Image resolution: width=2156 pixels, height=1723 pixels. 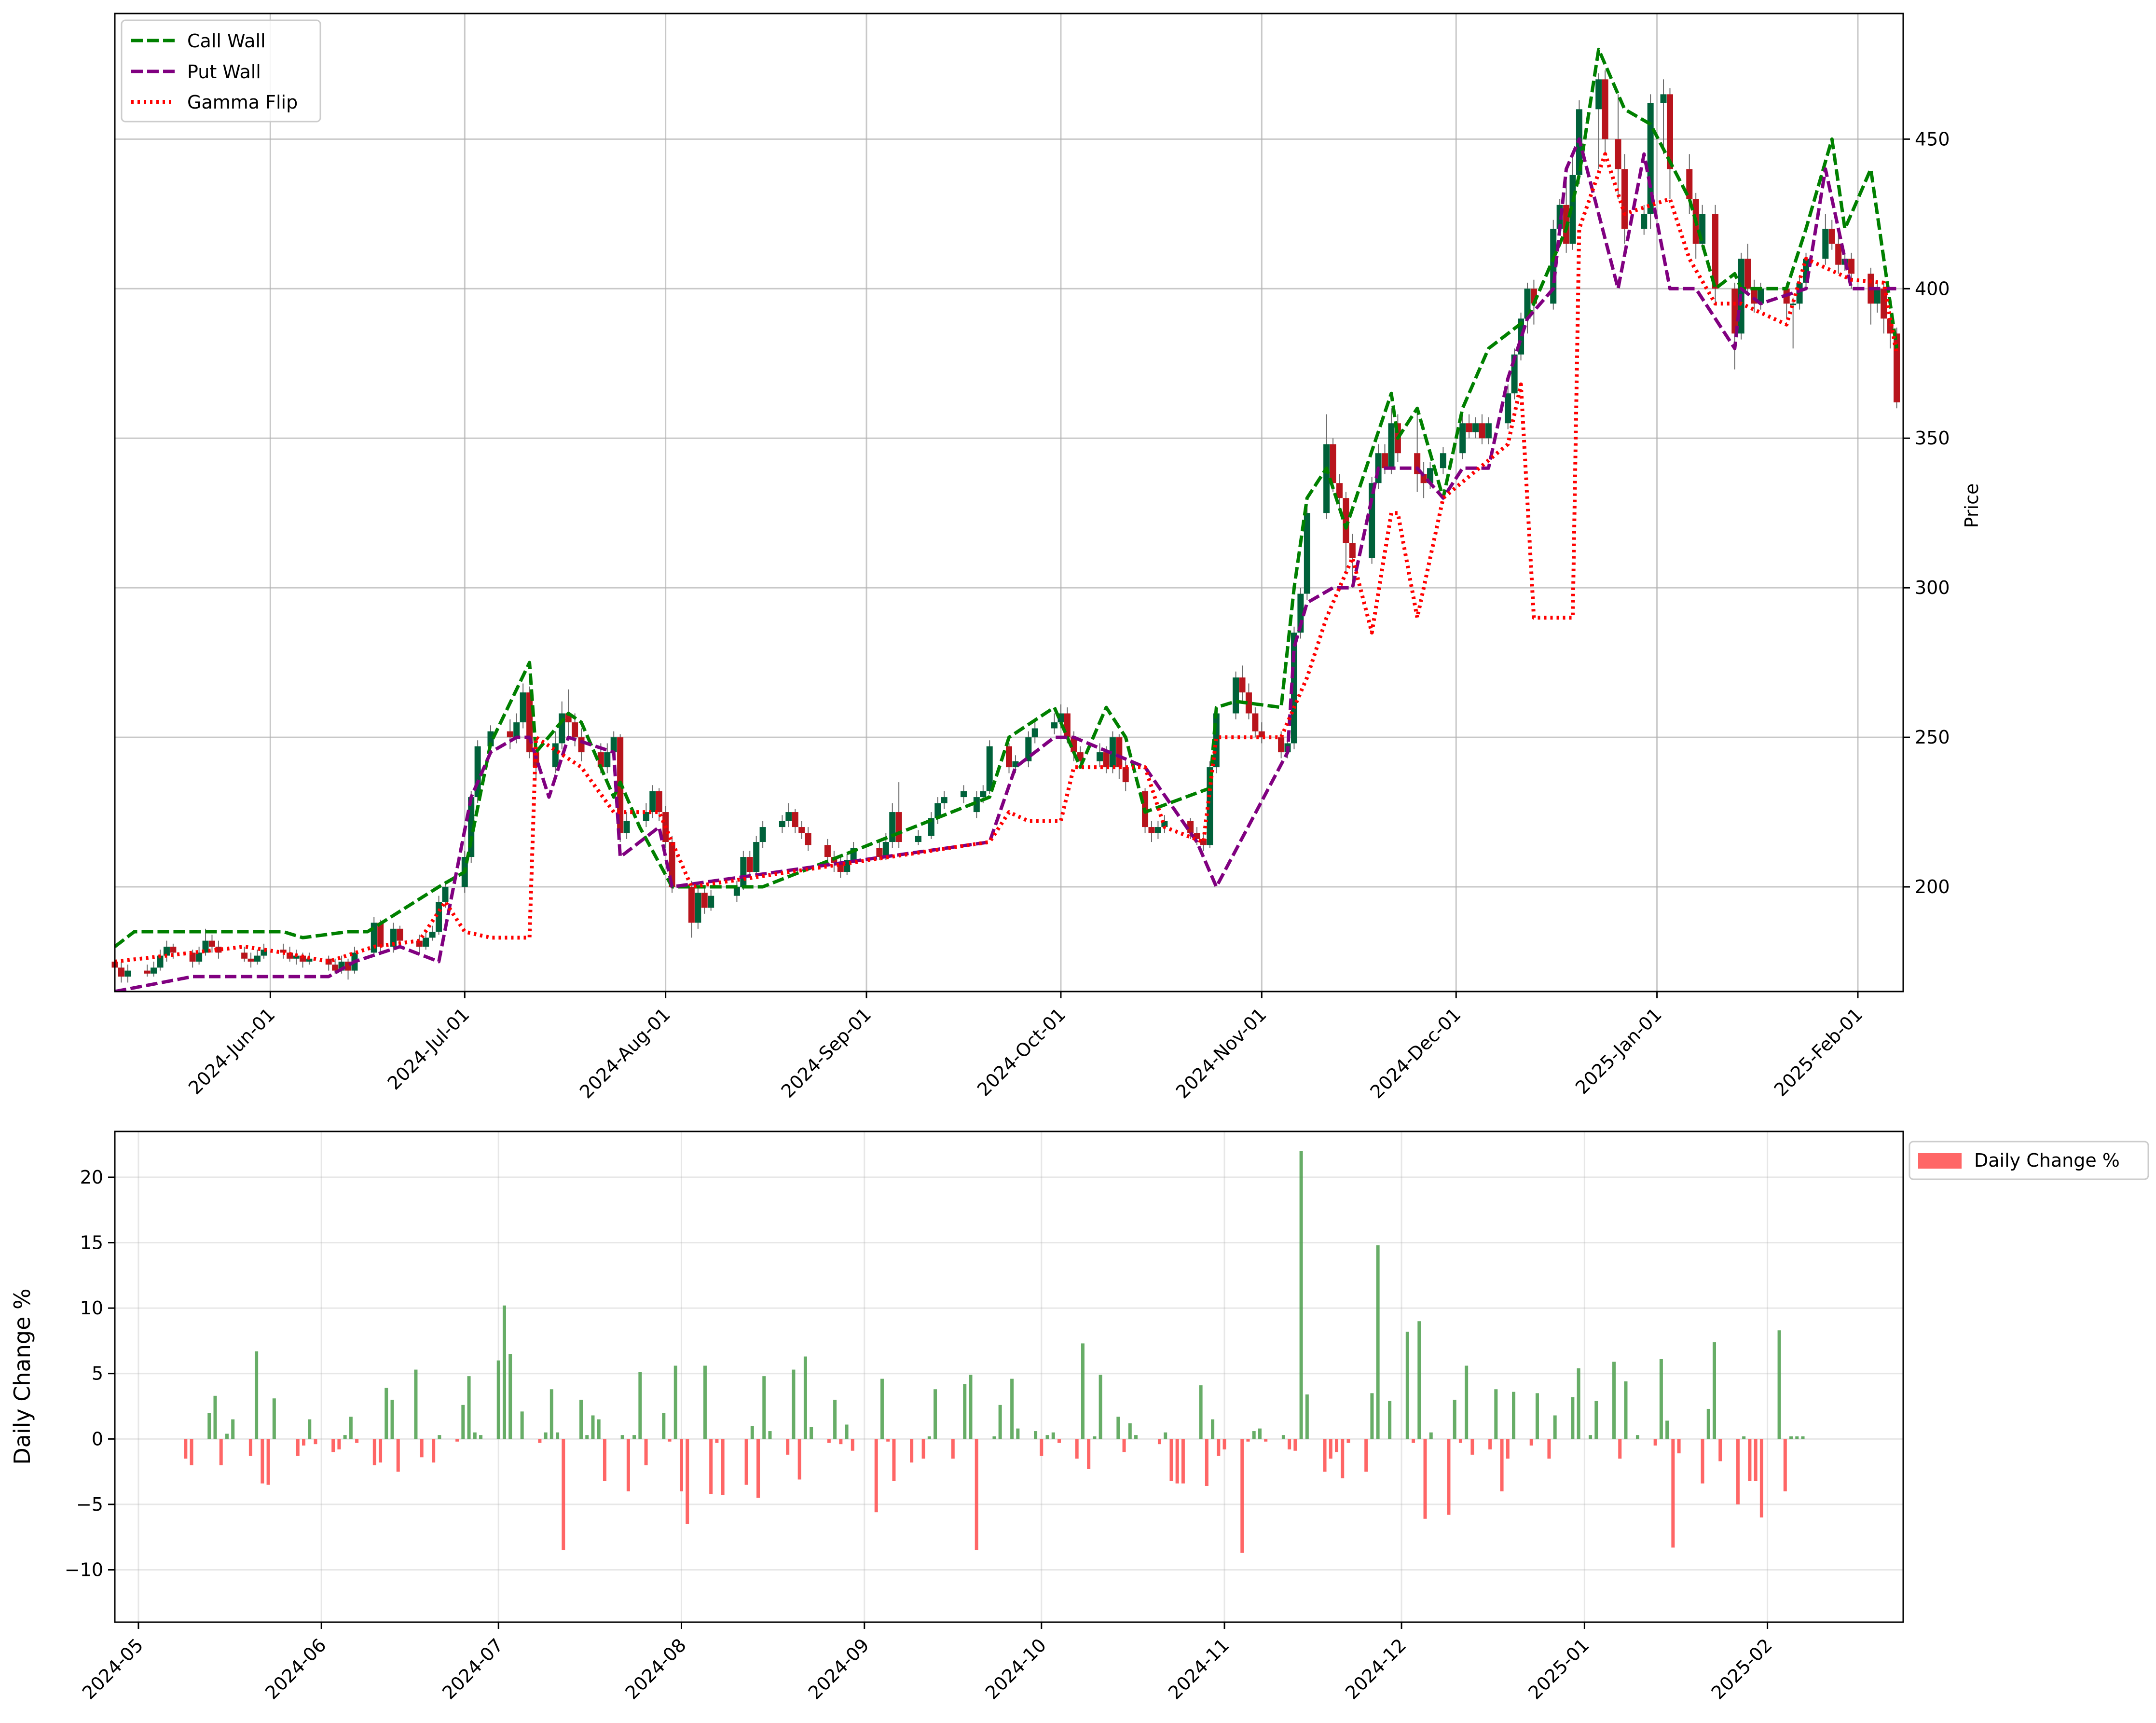 What do you see at coordinates (243, 103) in the screenshot?
I see `legend-gamma-flip-label: Gamma Flip` at bounding box center [243, 103].